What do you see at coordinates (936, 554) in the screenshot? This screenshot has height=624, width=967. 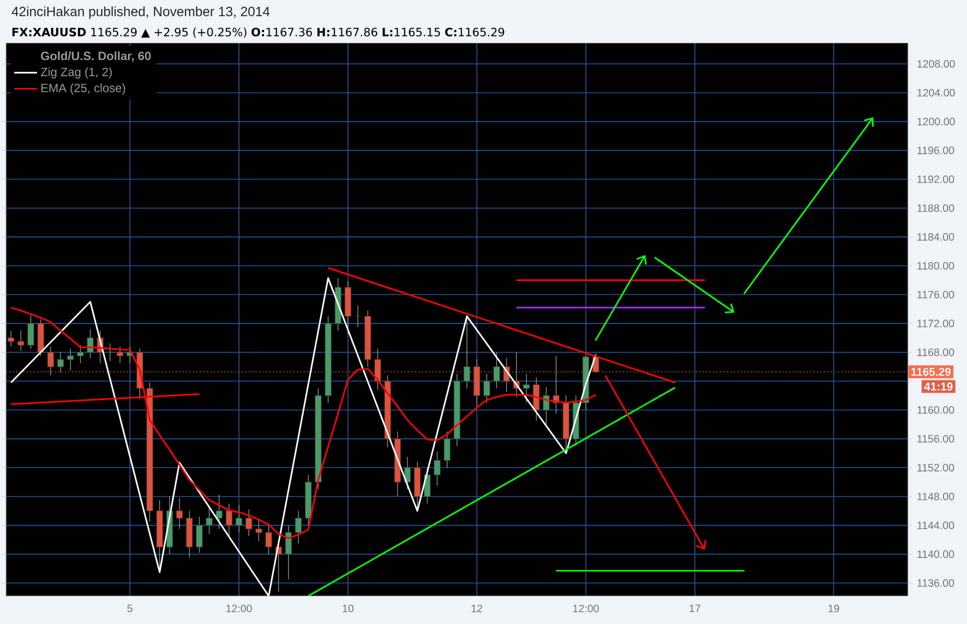 I see `y-tick-label: 1140.00` at bounding box center [936, 554].